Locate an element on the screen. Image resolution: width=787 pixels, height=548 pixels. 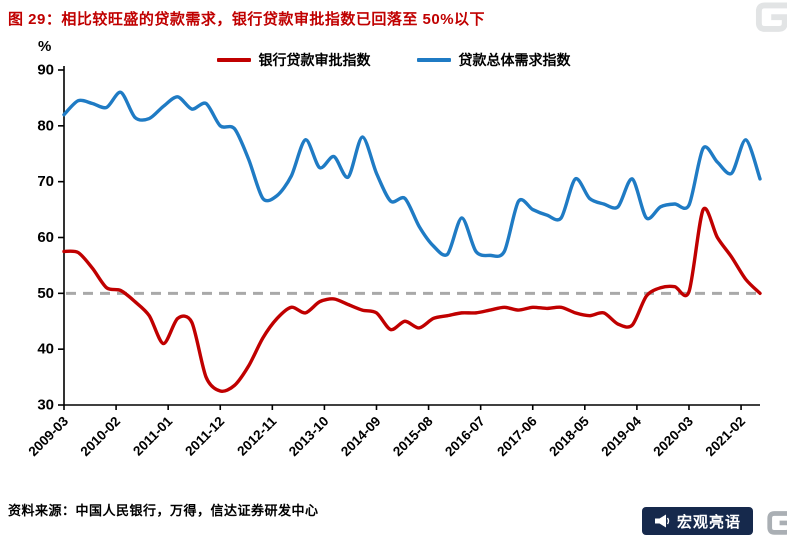
corner-brand-logo is located at coordinates (774, 524).